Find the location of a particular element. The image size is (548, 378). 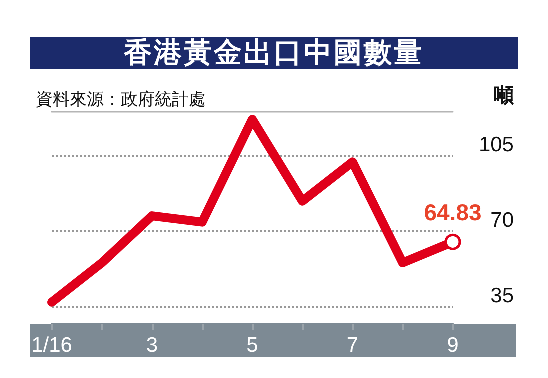

y-tick-label: 105 is located at coordinates (496, 144).